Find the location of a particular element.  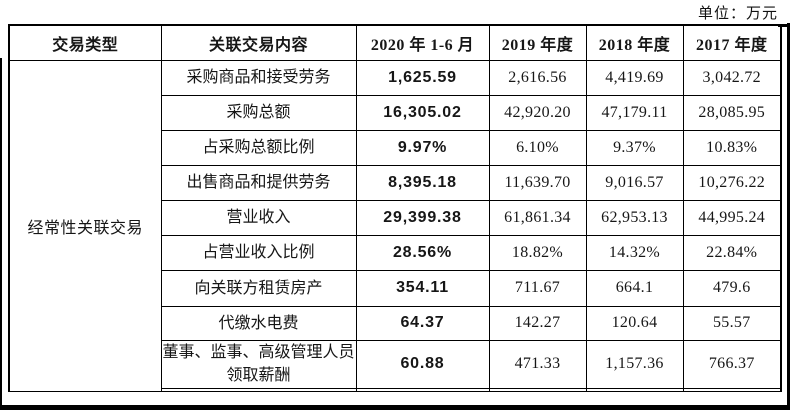

row-label: 采购商品和接受劳务 is located at coordinates (258, 77).